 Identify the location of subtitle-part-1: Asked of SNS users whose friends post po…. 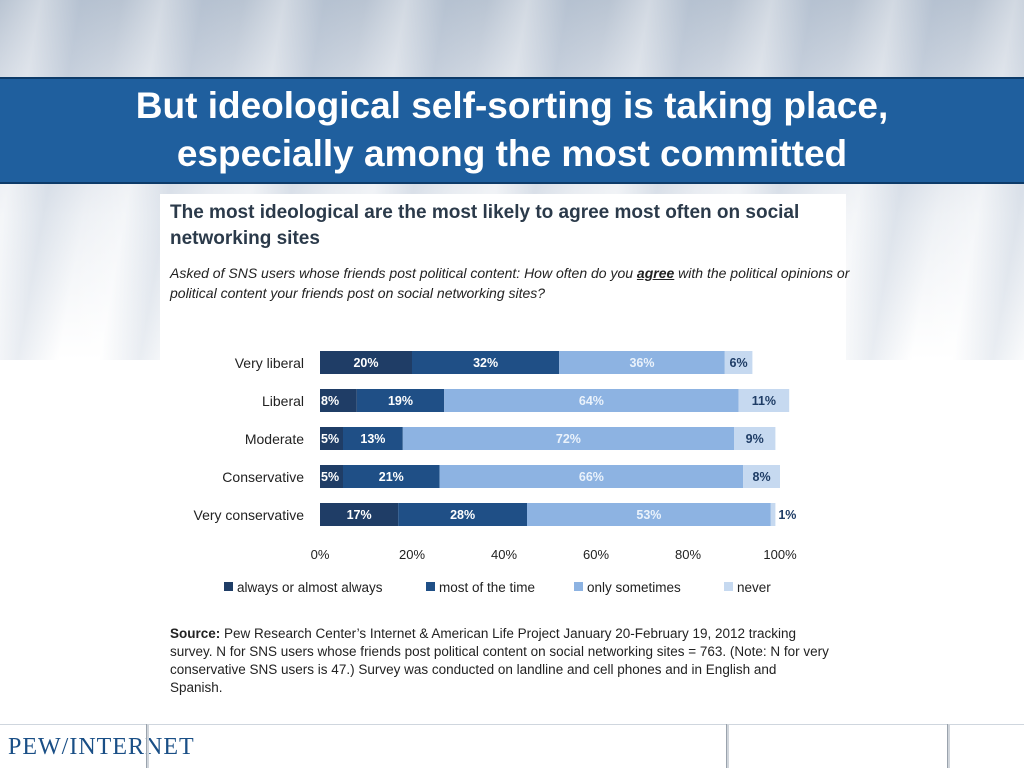
(403, 273).